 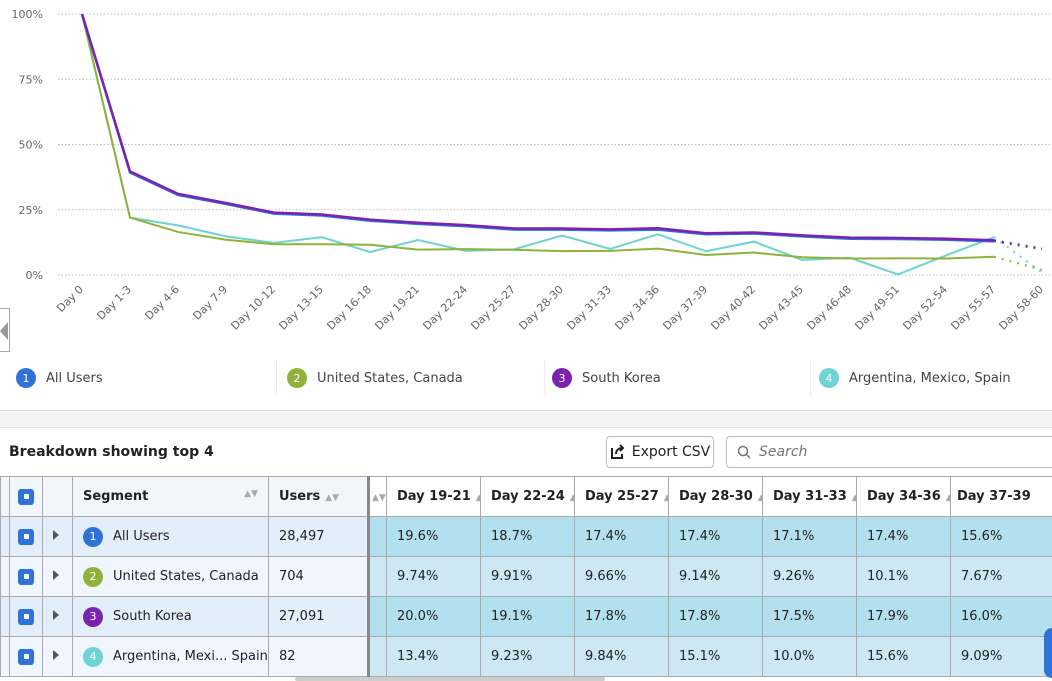 What do you see at coordinates (744, 452) in the screenshot?
I see `search-icon` at bounding box center [744, 452].